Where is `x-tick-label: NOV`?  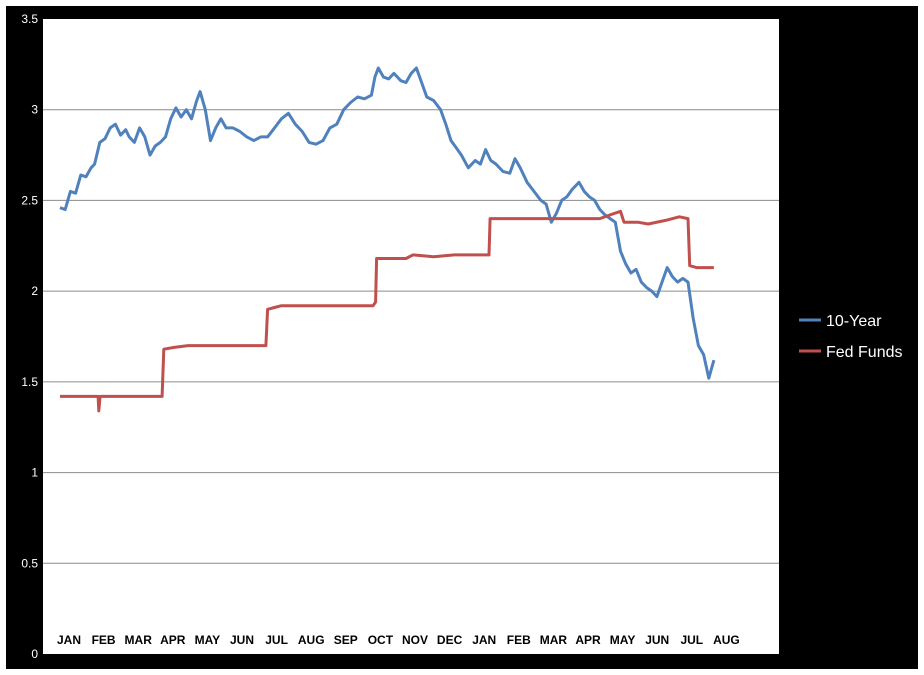 x-tick-label: NOV is located at coordinates (415, 640).